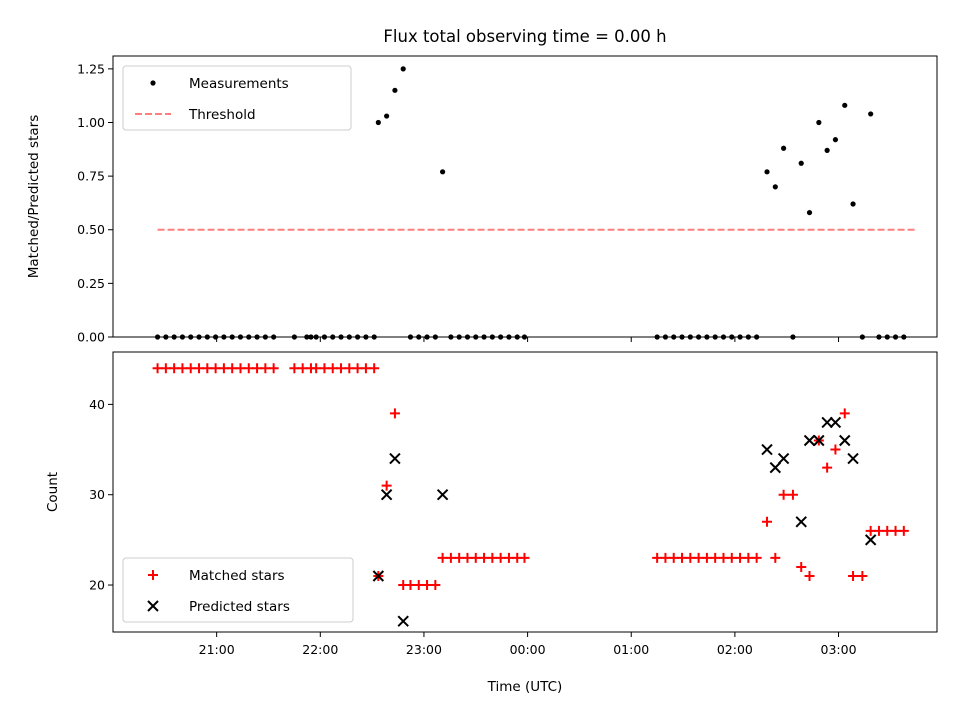 This screenshot has width=960, height=720. I want to click on legend-label-0-0: Measurements, so click(239, 84).